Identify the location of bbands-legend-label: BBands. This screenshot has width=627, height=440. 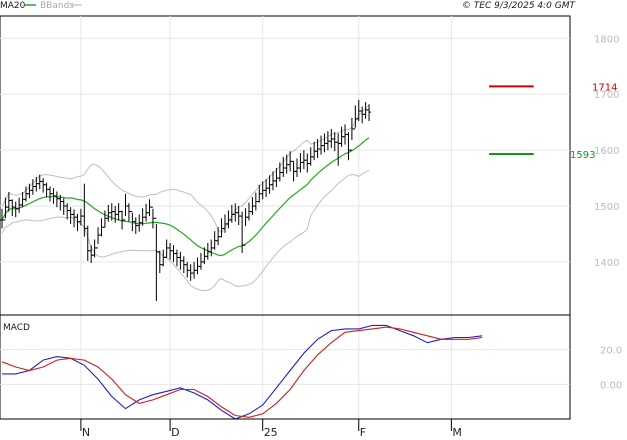
(57, 6).